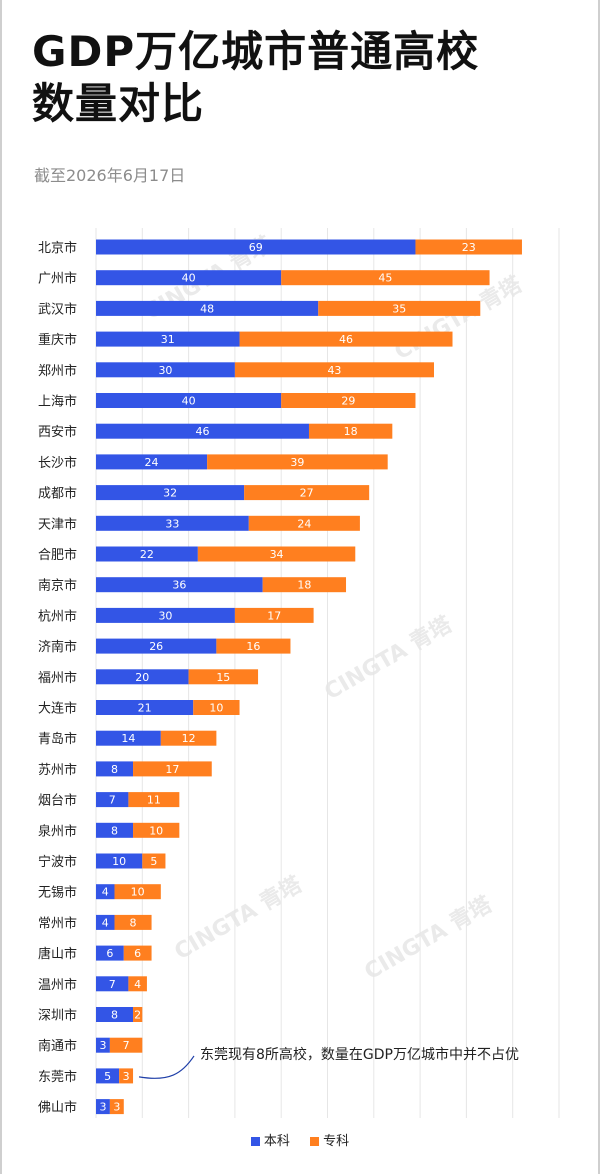 The image size is (600, 1174). What do you see at coordinates (57, 616) in the screenshot?
I see `category-label: 杭州市` at bounding box center [57, 616].